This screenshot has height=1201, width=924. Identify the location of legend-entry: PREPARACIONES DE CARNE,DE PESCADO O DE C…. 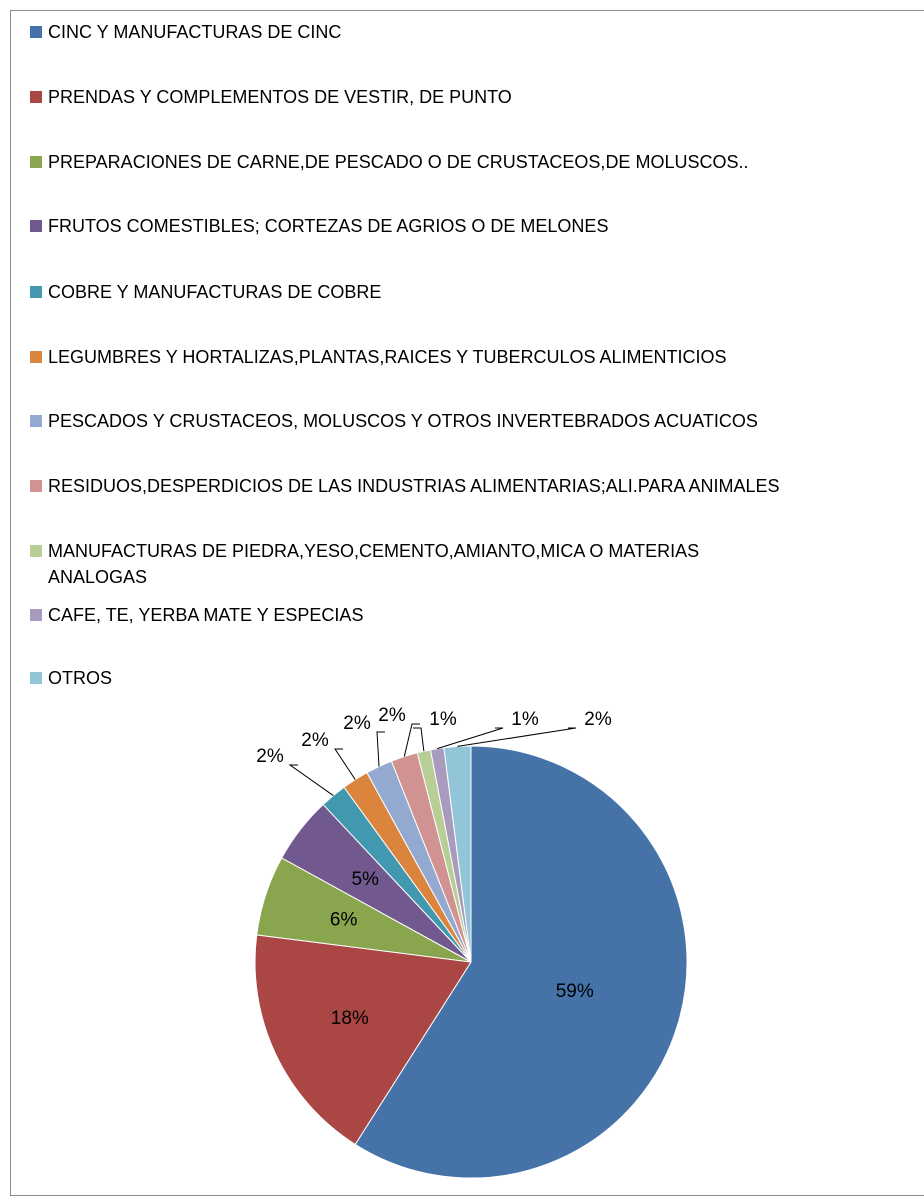
(389, 162).